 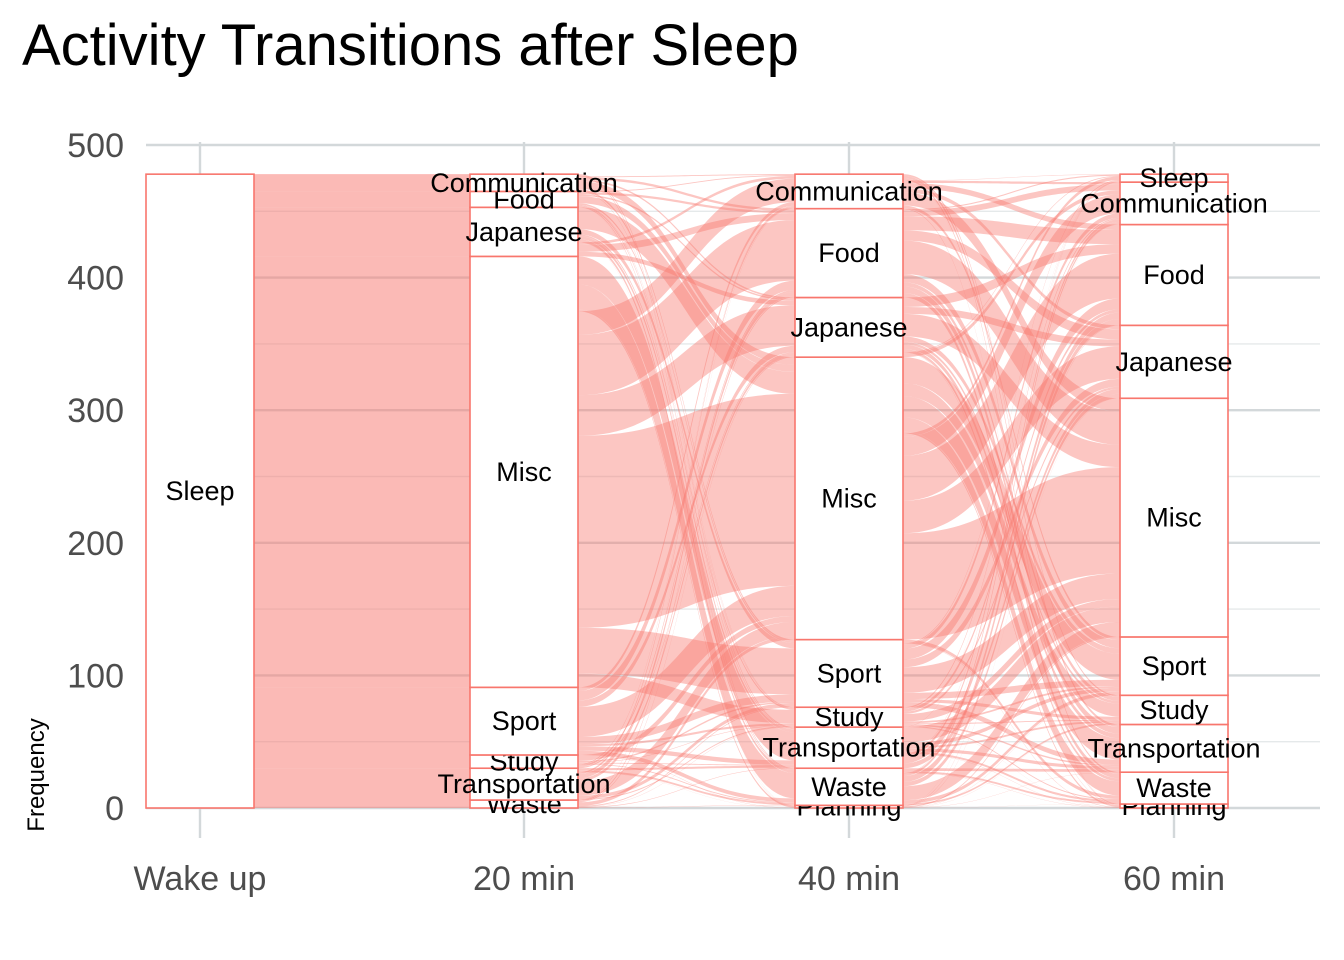 I want to click on y-tick-label: 100, so click(x=95, y=676).